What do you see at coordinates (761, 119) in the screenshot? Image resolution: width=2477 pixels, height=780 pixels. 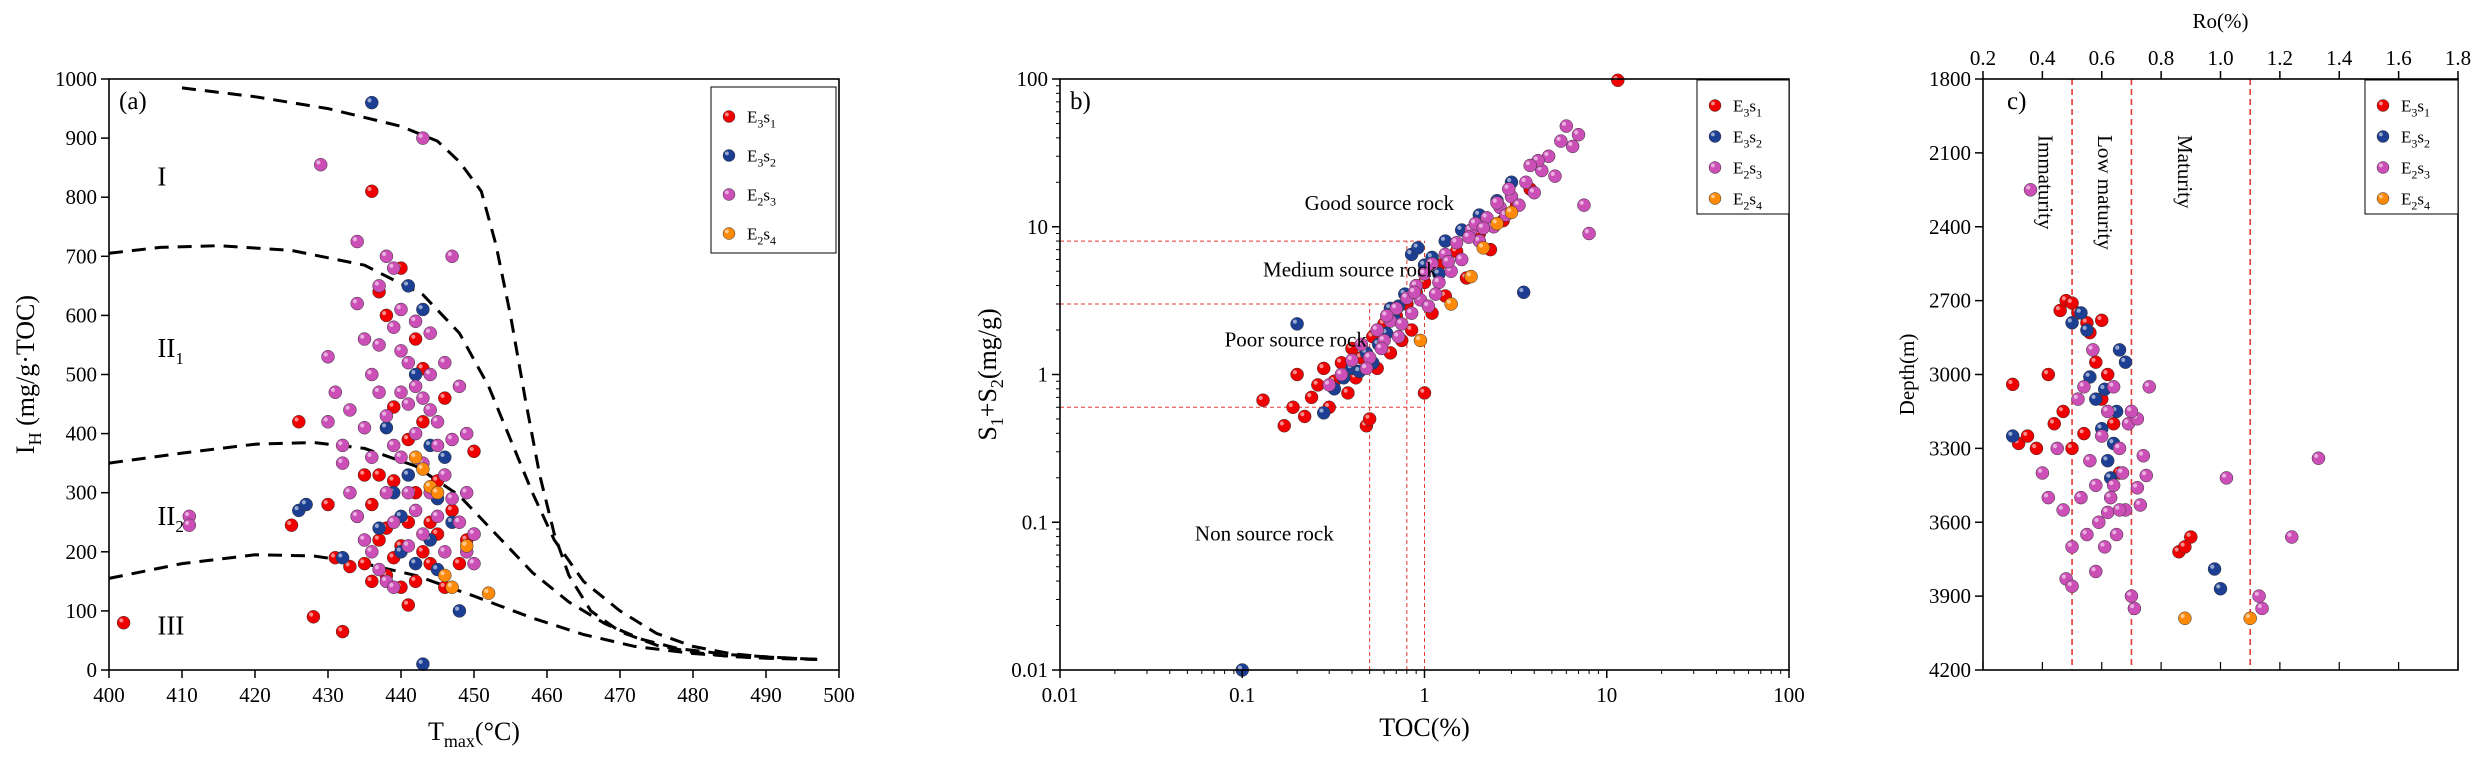 I see `legend-label-E3s1: E3s1` at bounding box center [761, 119].